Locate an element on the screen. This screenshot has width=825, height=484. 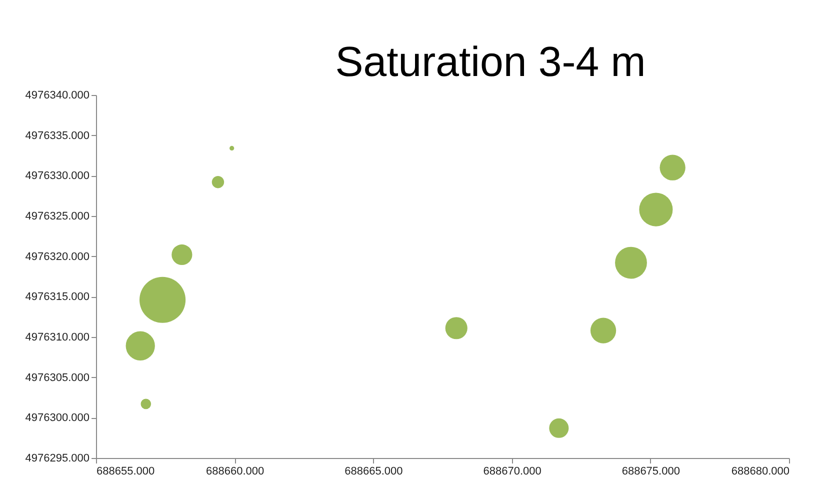
y-tick-label: 4976340.000 is located at coordinates (57, 96).